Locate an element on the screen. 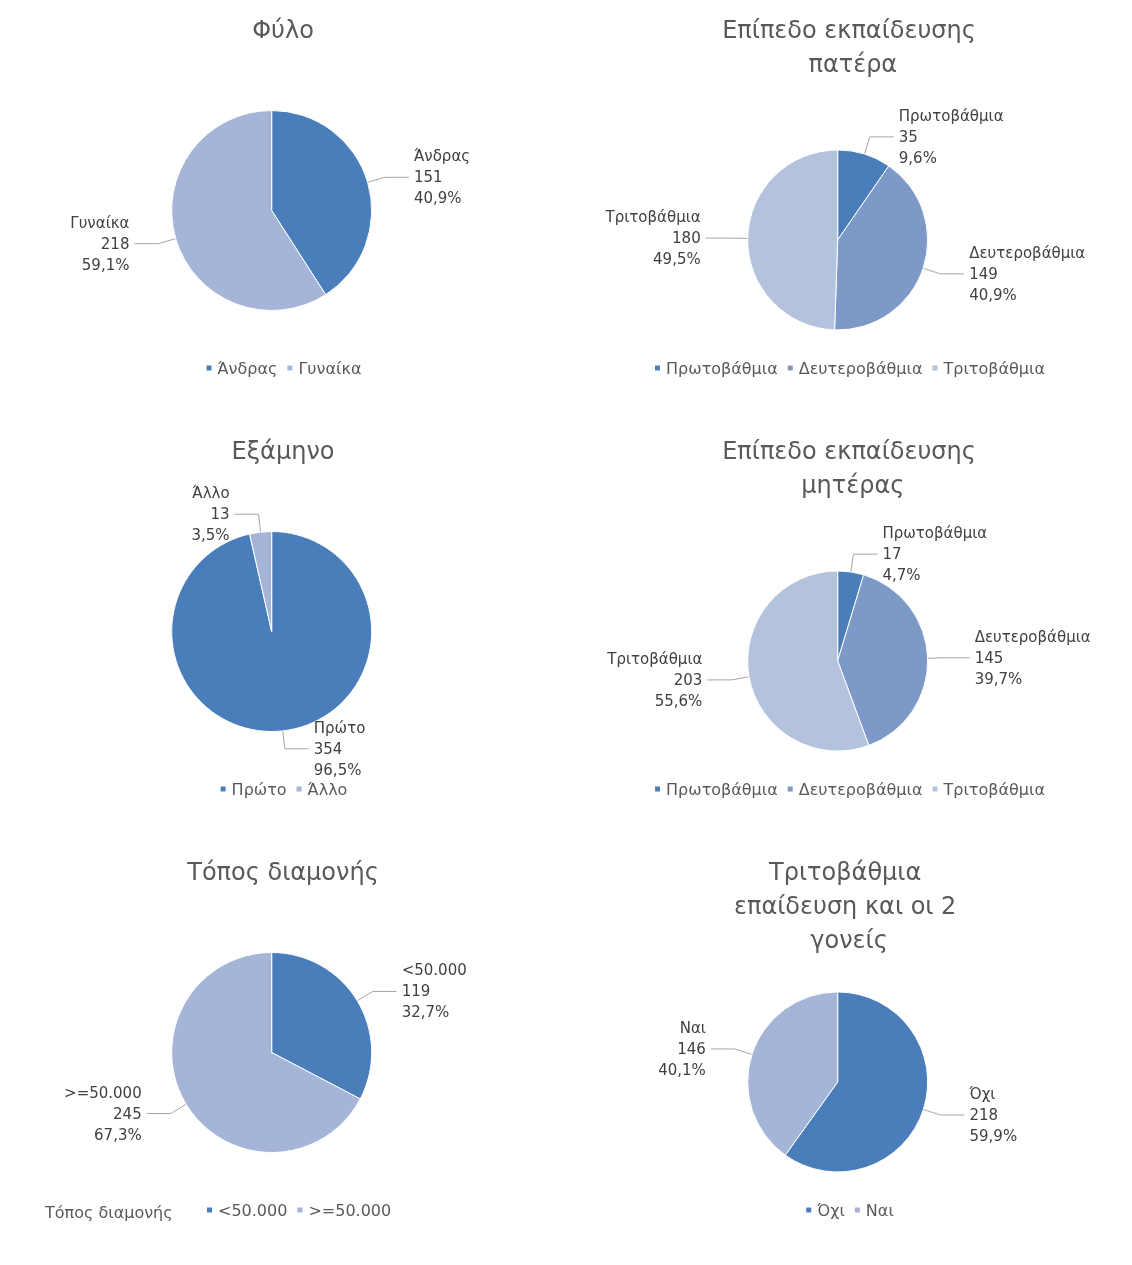 This screenshot has height=1265, width=1132. data-label: 13 3,5% is located at coordinates (210, 525).